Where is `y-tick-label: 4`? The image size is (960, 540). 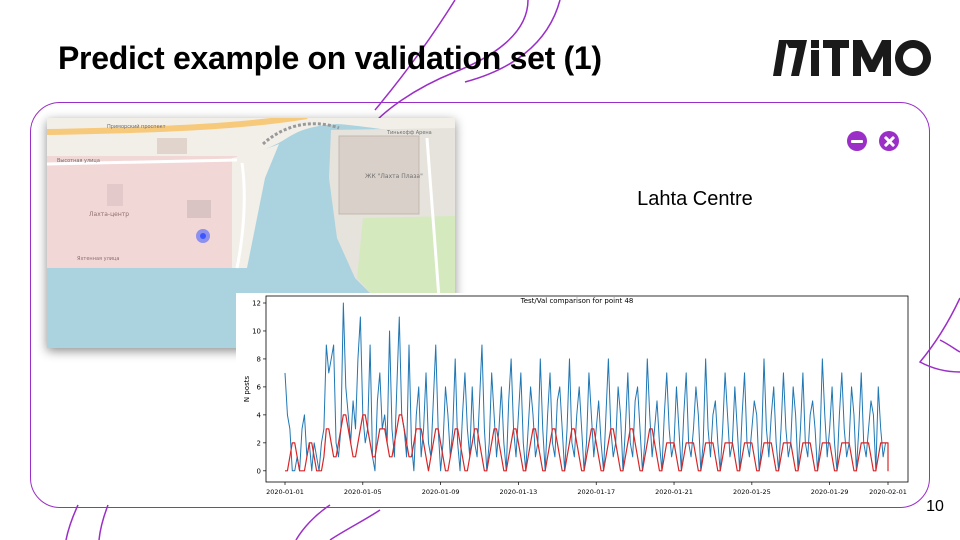
y-tick-label: 4 is located at coordinates (259, 415).